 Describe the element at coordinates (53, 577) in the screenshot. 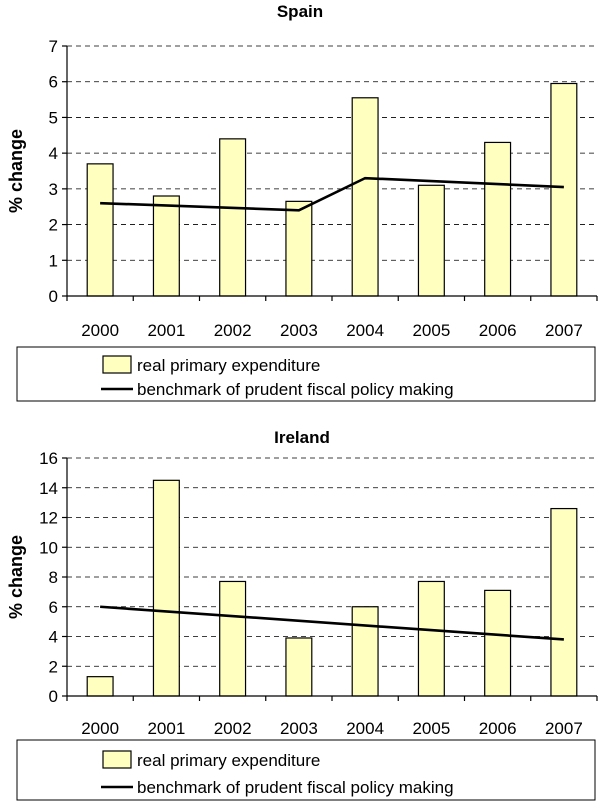

I see `y-tick-label: 8` at that location.